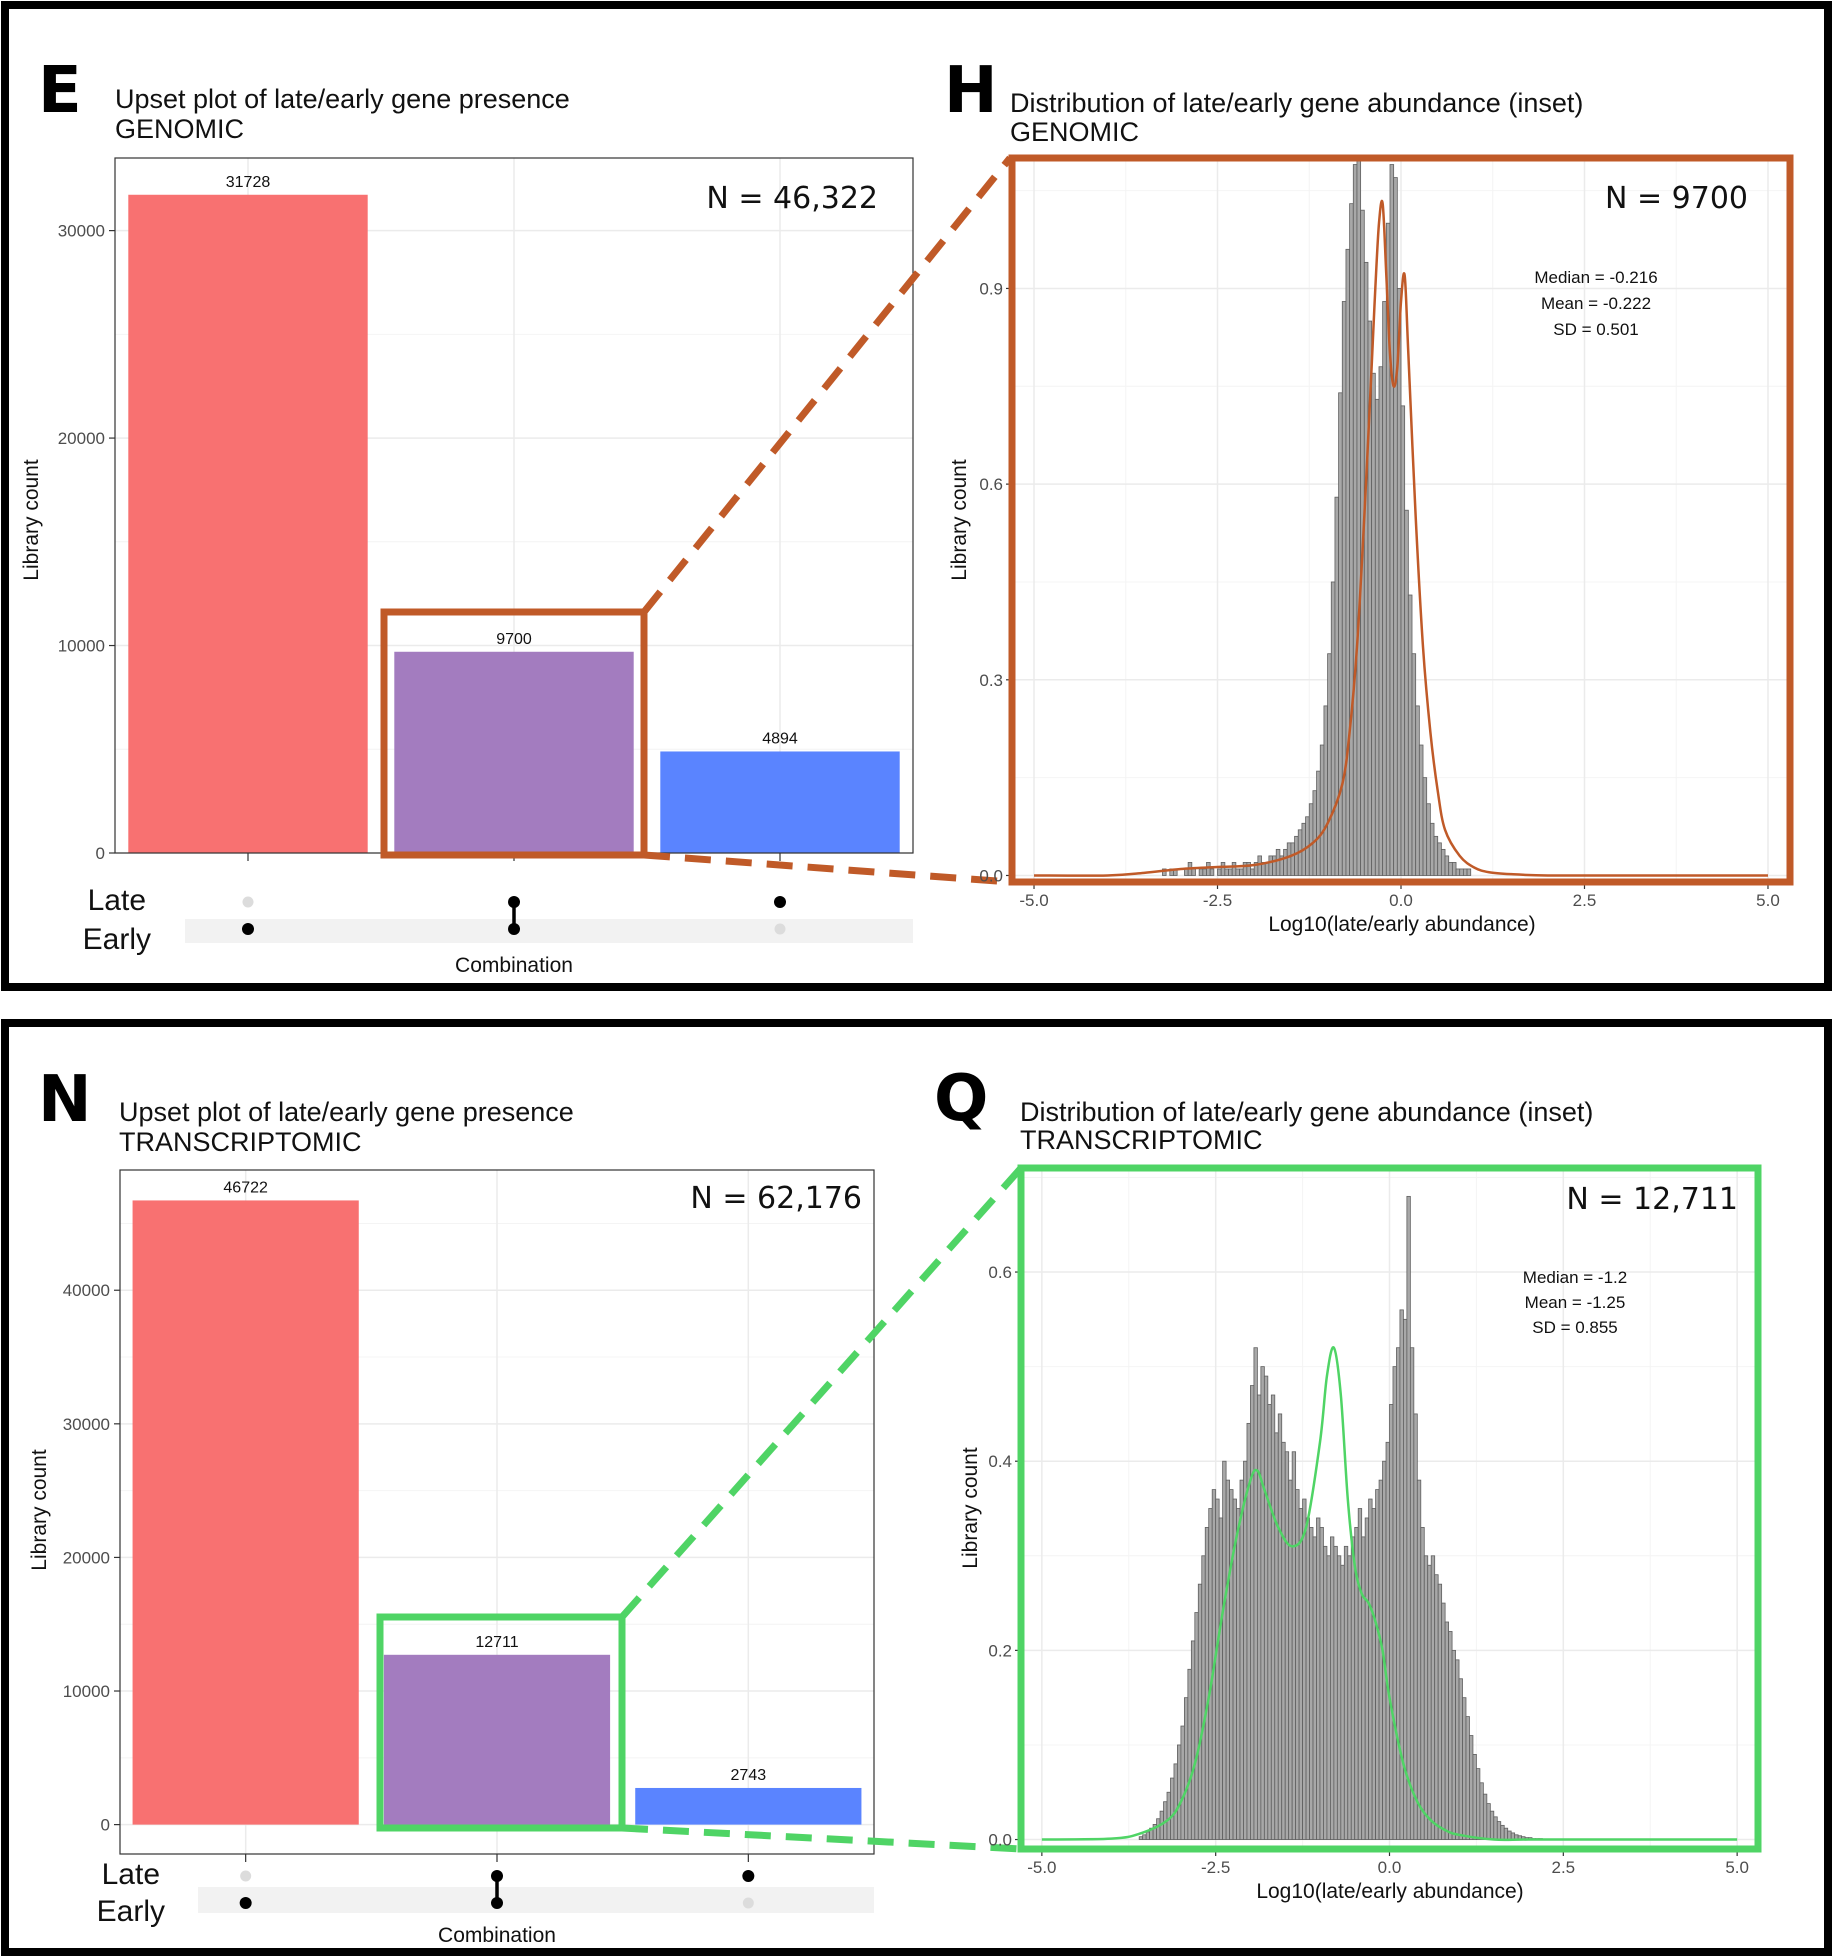  Describe the element at coordinates (1652, 1199) in the screenshot. I see `panel-q-n-label: N = 12,711` at that location.